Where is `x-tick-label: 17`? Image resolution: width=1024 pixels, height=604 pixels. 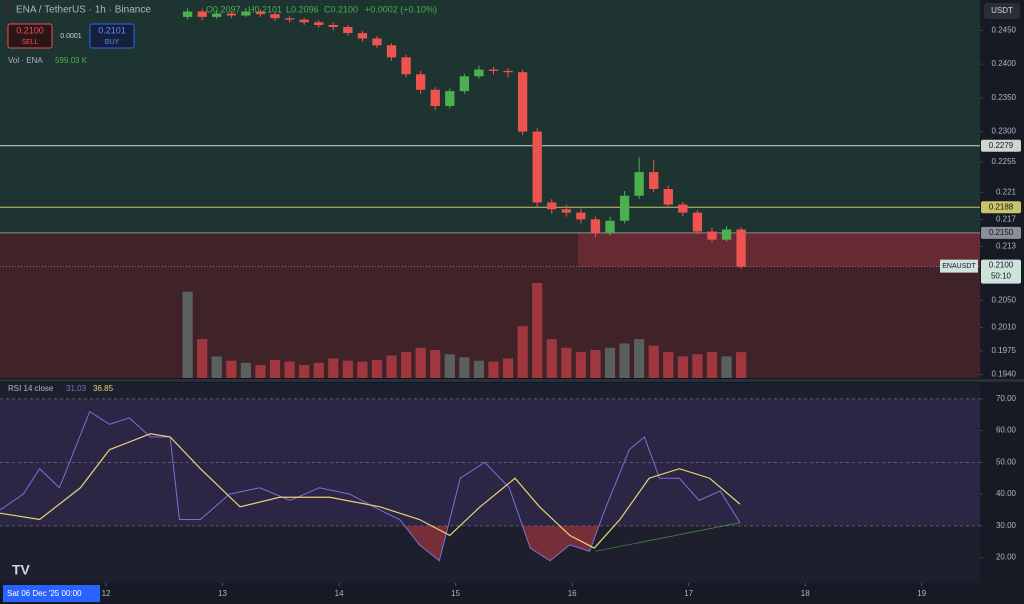
x-tick-label: 17 is located at coordinates (688, 593).